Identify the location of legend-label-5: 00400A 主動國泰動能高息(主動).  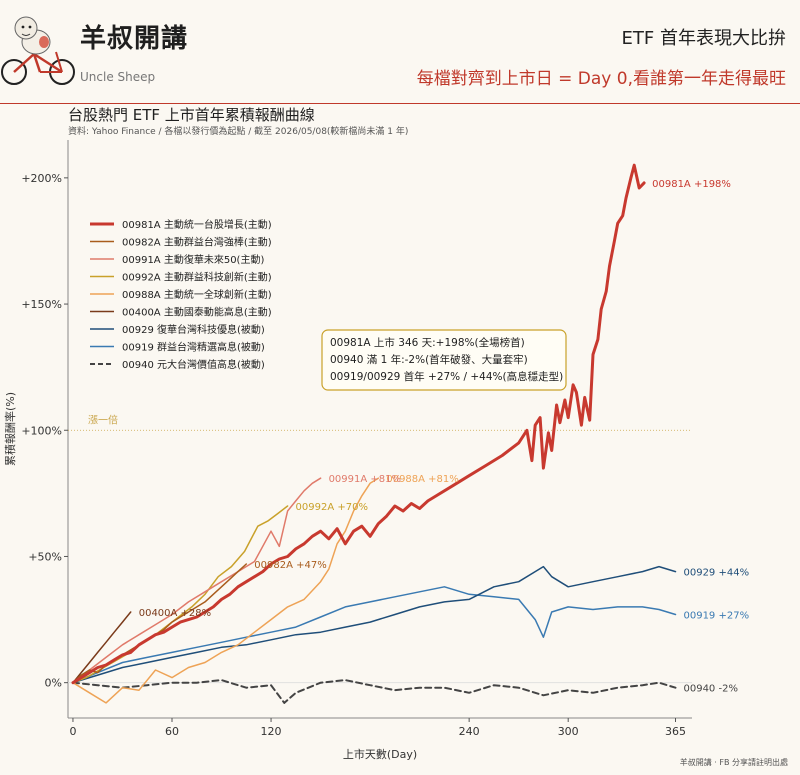
(197, 312).